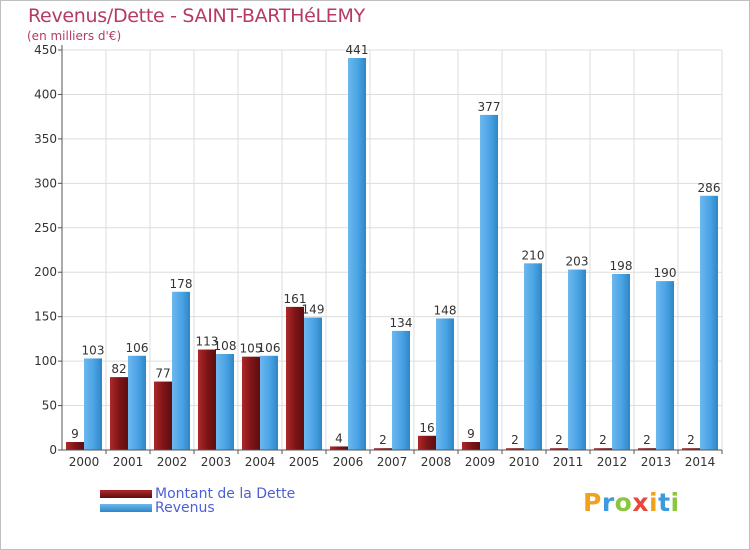 Image resolution: width=750 pixels, height=550 pixels. Describe the element at coordinates (348, 462) in the screenshot. I see `x-tick-label-2006: 2006` at that location.